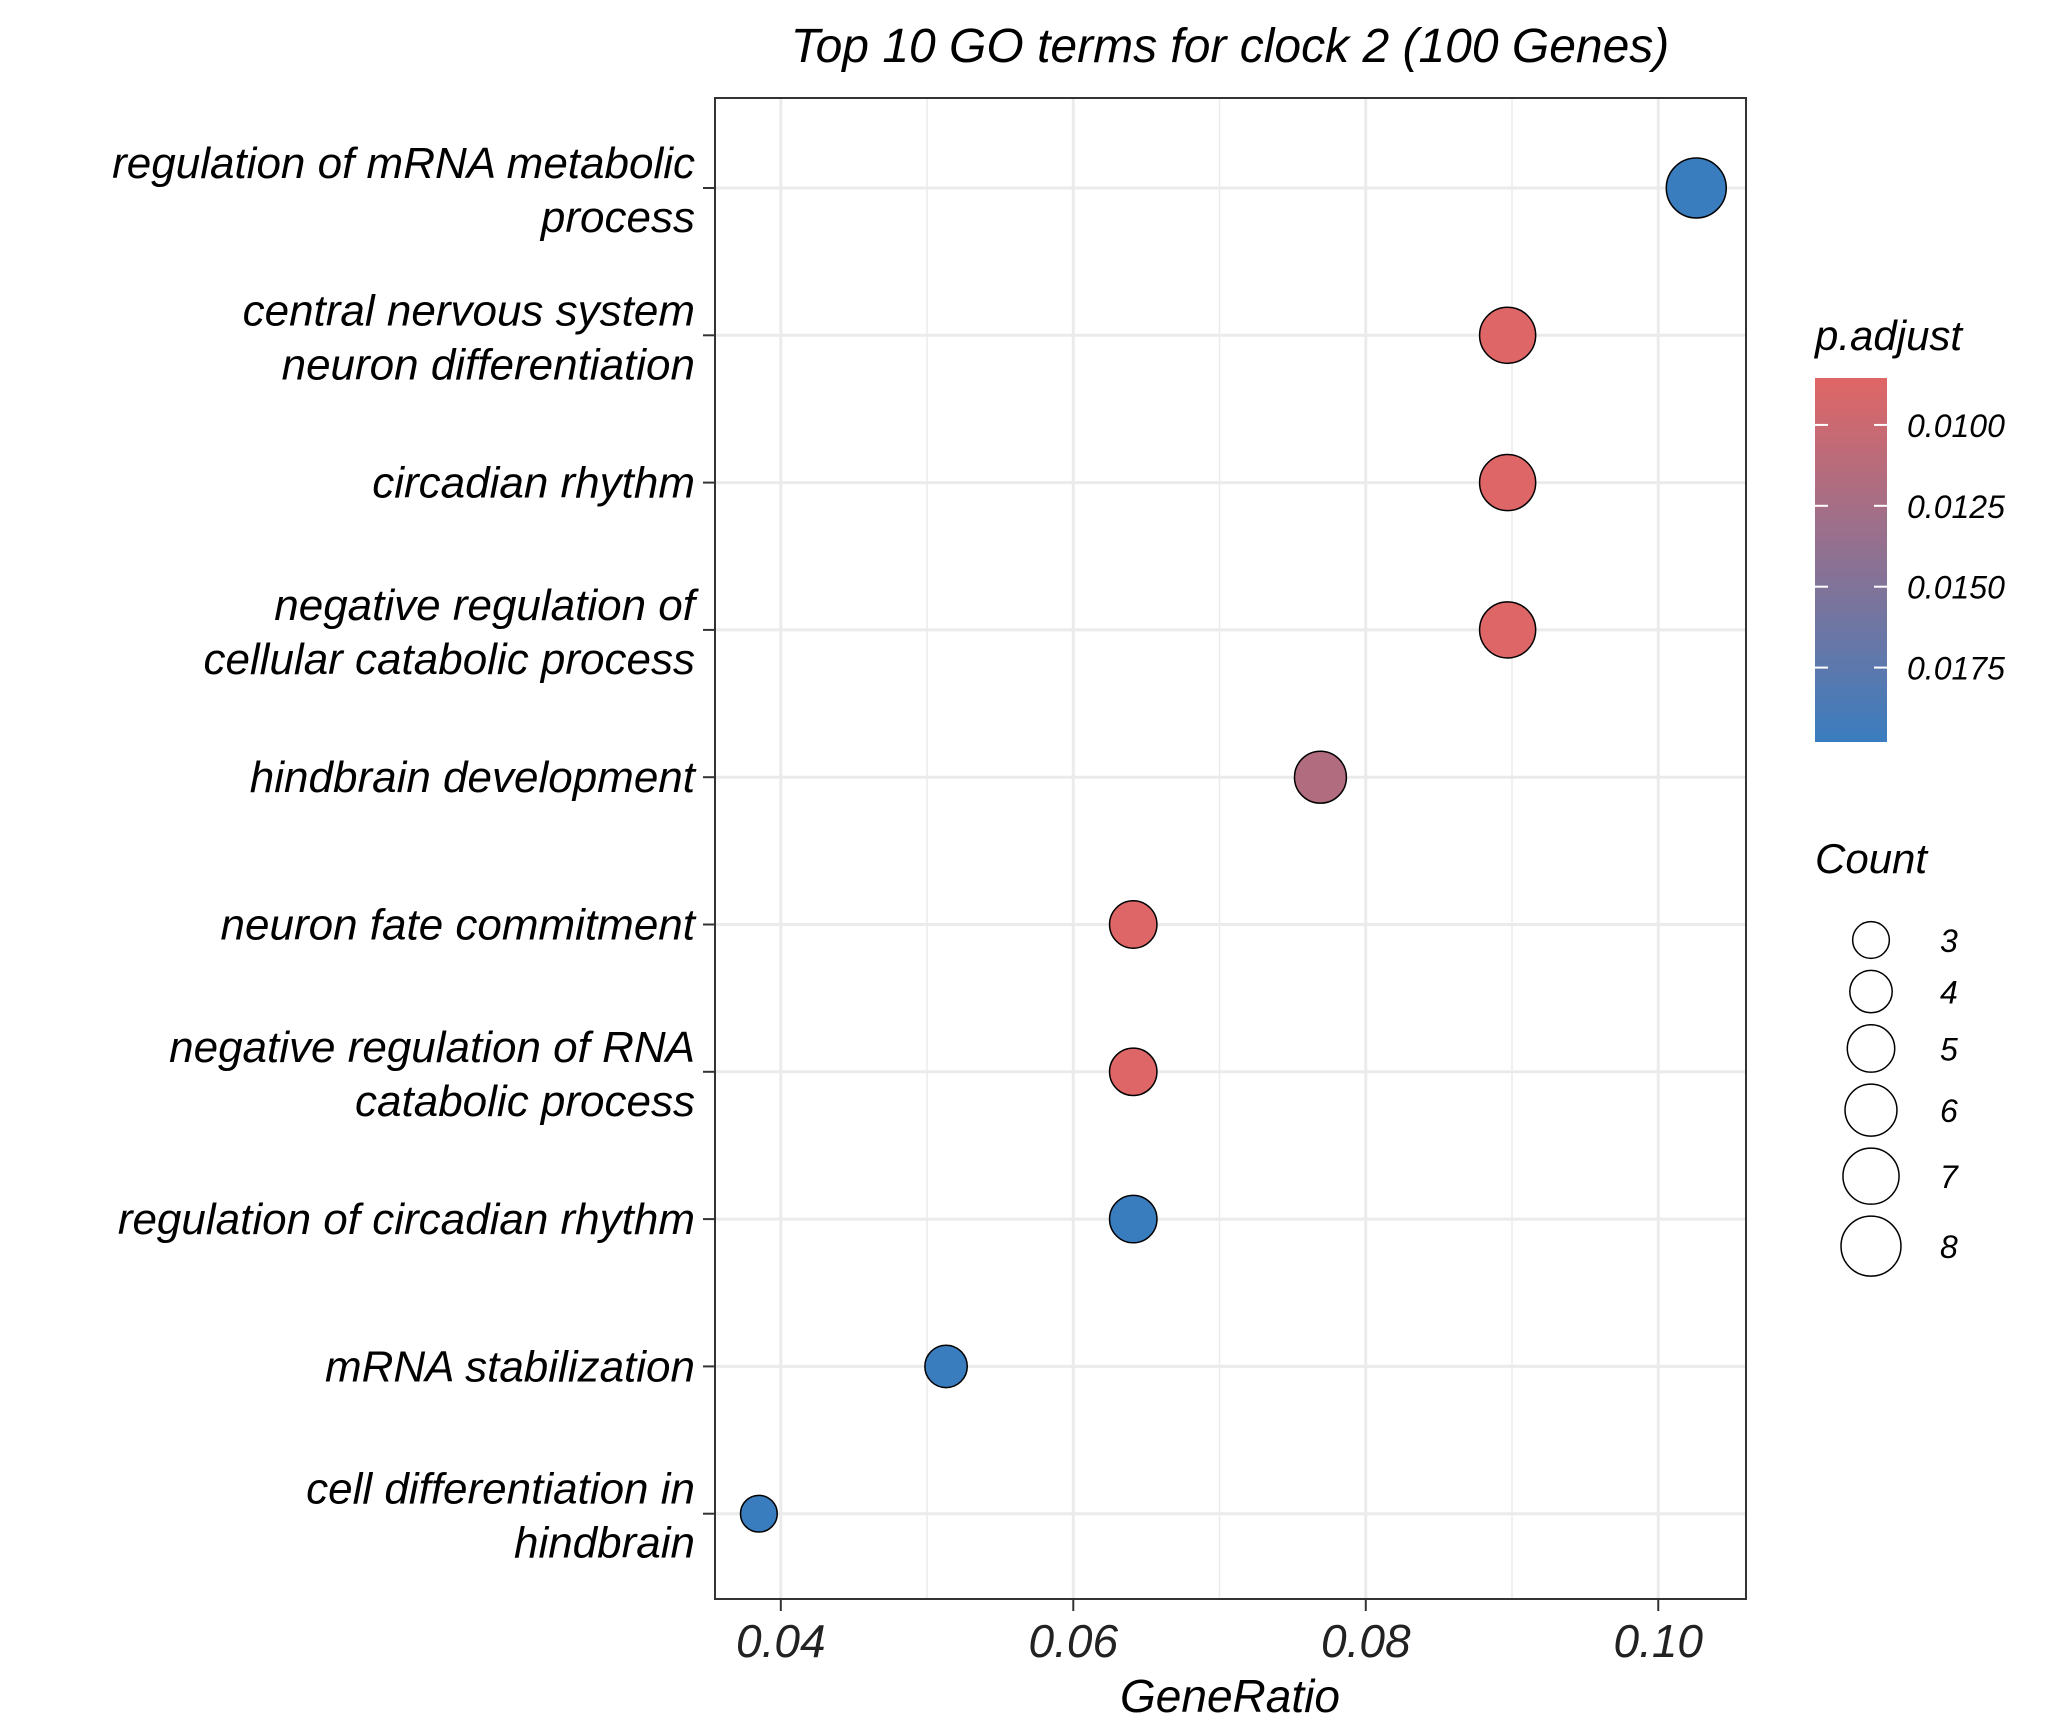 The image size is (2053, 1734). I want to click on y-tick-label: neuron fate commitment, so click(459, 925).